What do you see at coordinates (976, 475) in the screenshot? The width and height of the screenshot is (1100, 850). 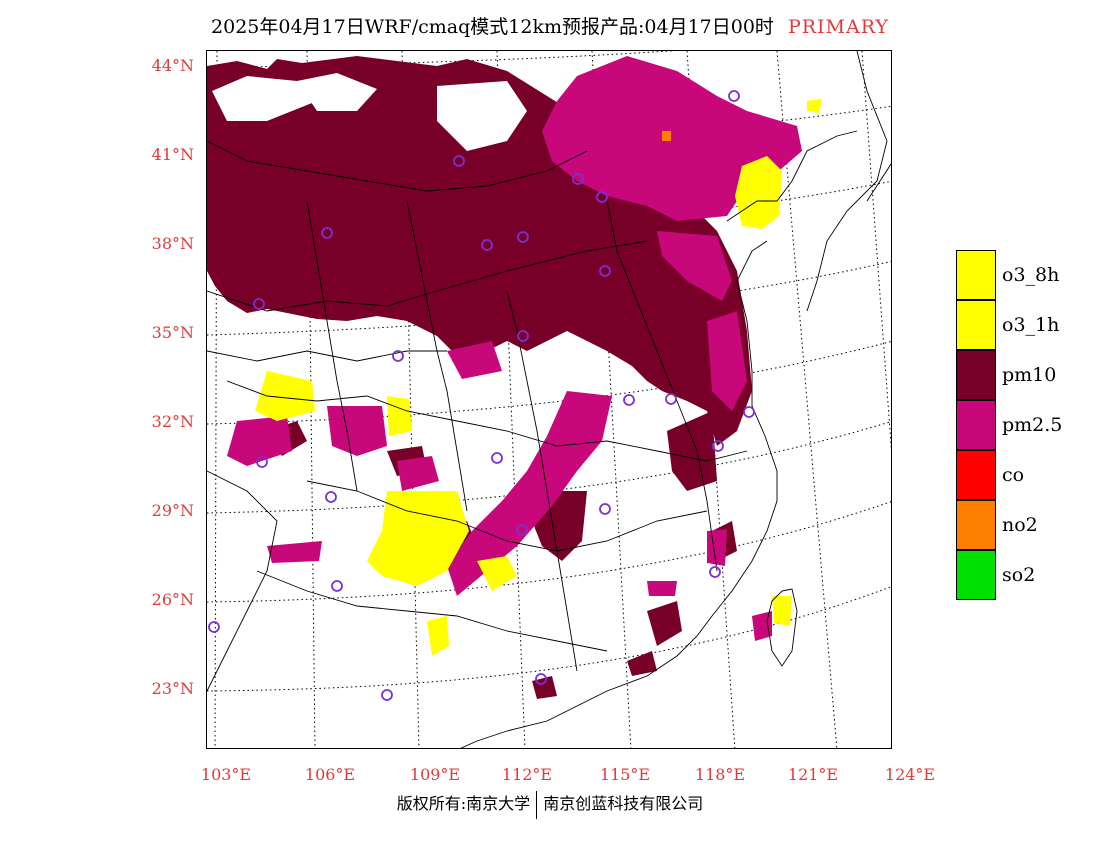 I see `legend-swatch-co` at bounding box center [976, 475].